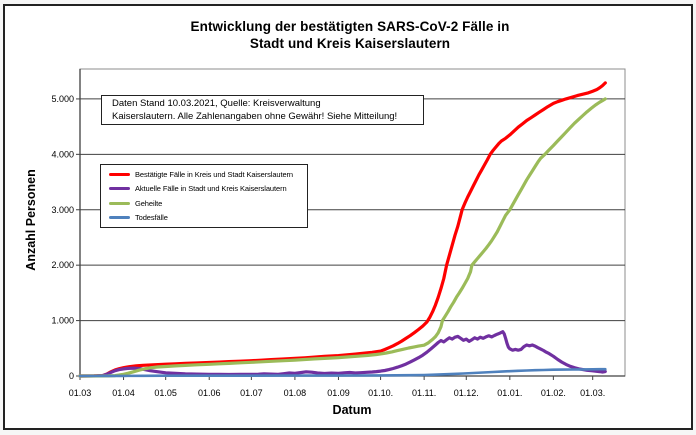  What do you see at coordinates (209, 393) in the screenshot?
I see `x-tick-label: 01.06` at bounding box center [209, 393].